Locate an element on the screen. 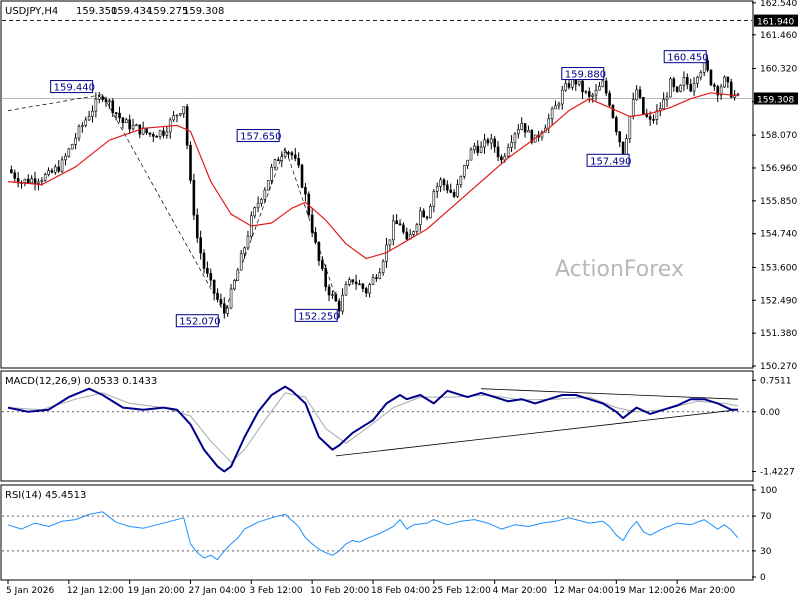  rsi-line is located at coordinates (373, 536).